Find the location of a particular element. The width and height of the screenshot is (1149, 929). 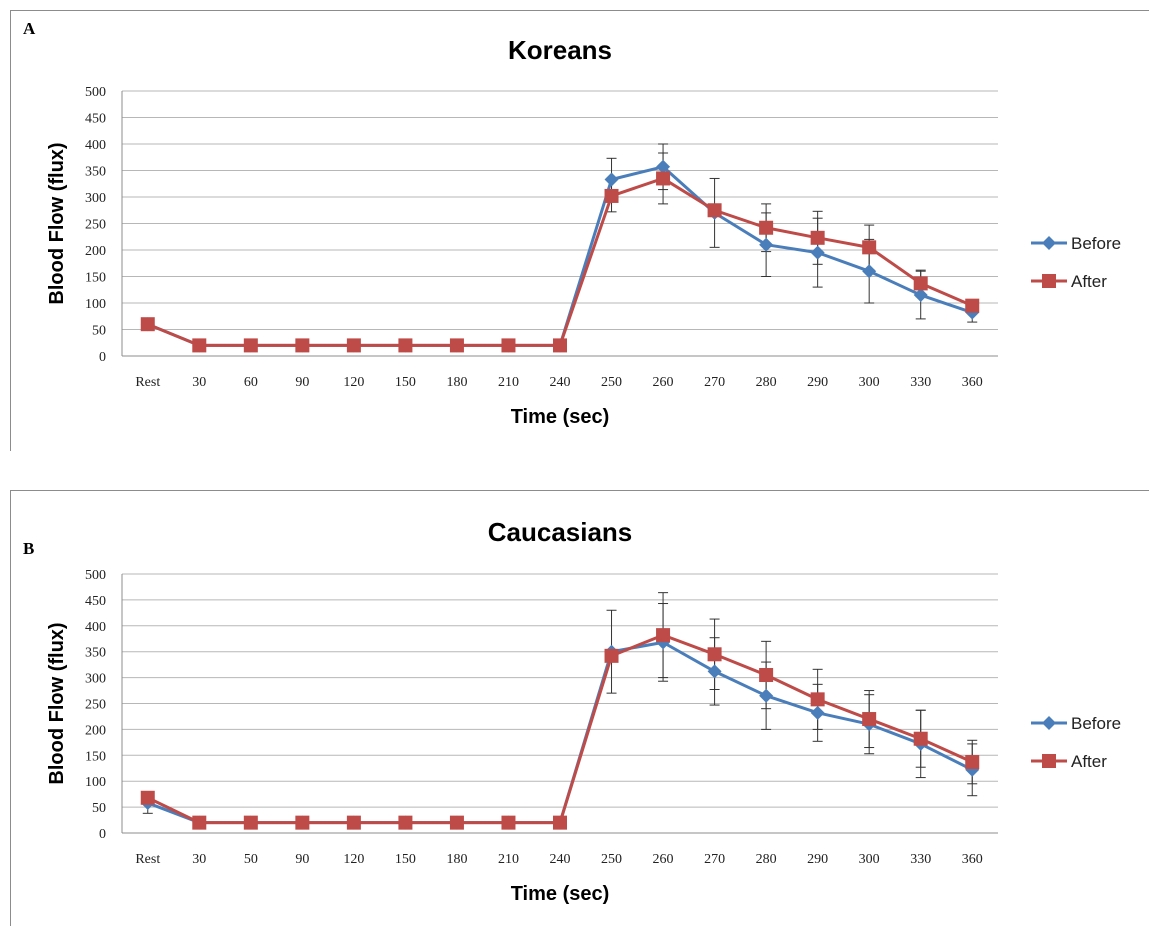

x-tick-label: 290 is located at coordinates (817, 859).